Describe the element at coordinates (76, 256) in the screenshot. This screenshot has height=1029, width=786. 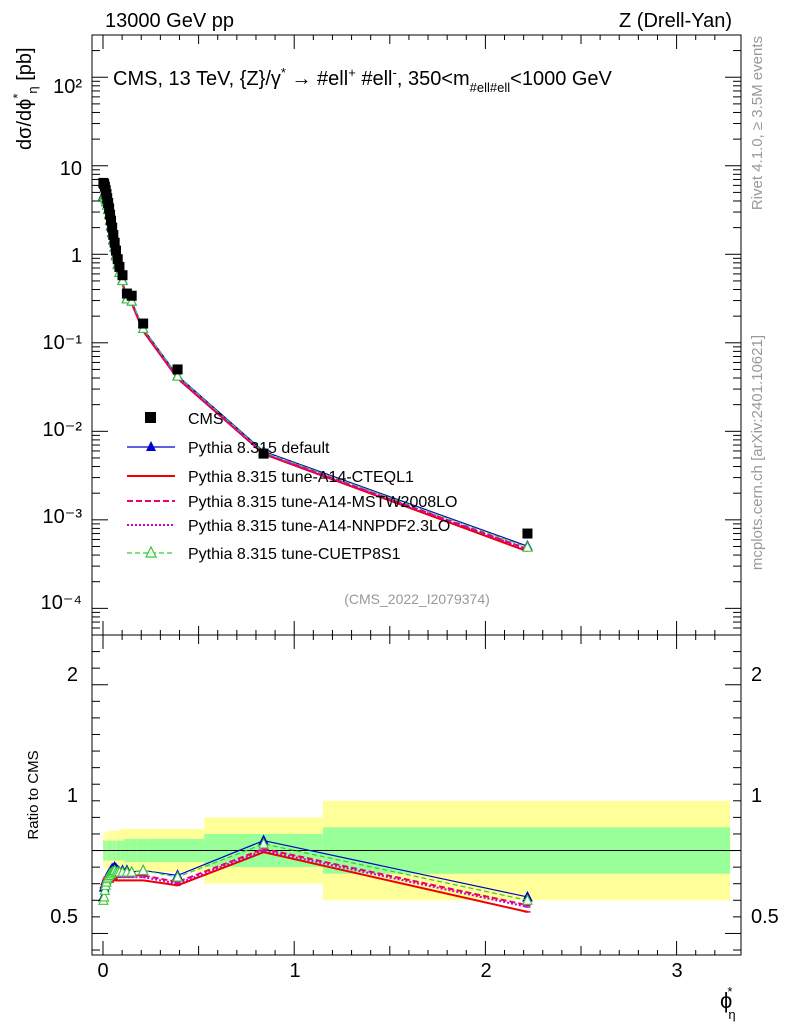
I see `y-tick-label-1: 1` at that location.